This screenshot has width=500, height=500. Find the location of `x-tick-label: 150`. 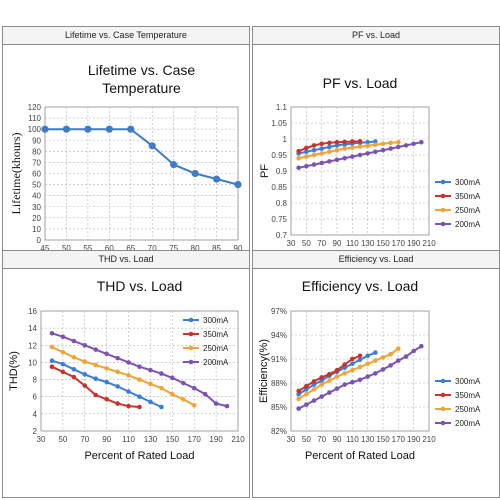

x-tick-label: 150 is located at coordinates (383, 243).